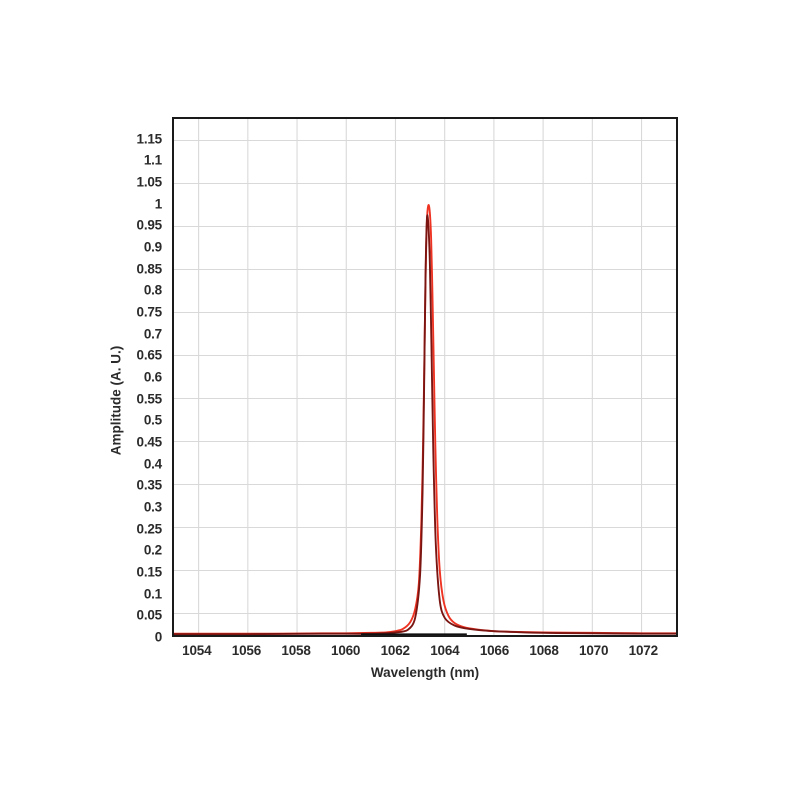 The width and height of the screenshot is (800, 800). What do you see at coordinates (149, 399) in the screenshot?
I see `y-tick-label: 0.55` at bounding box center [149, 399].